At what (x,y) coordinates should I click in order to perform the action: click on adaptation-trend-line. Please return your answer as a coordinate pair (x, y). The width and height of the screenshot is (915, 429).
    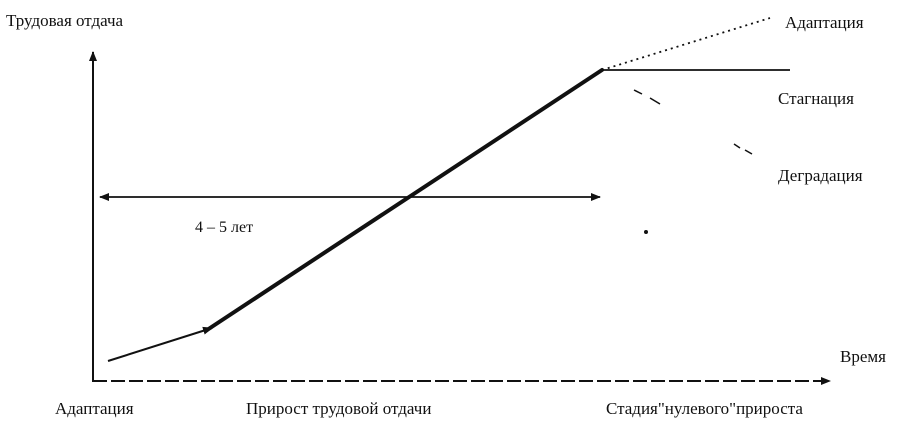
    Looking at the image, I should click on (686, 44).